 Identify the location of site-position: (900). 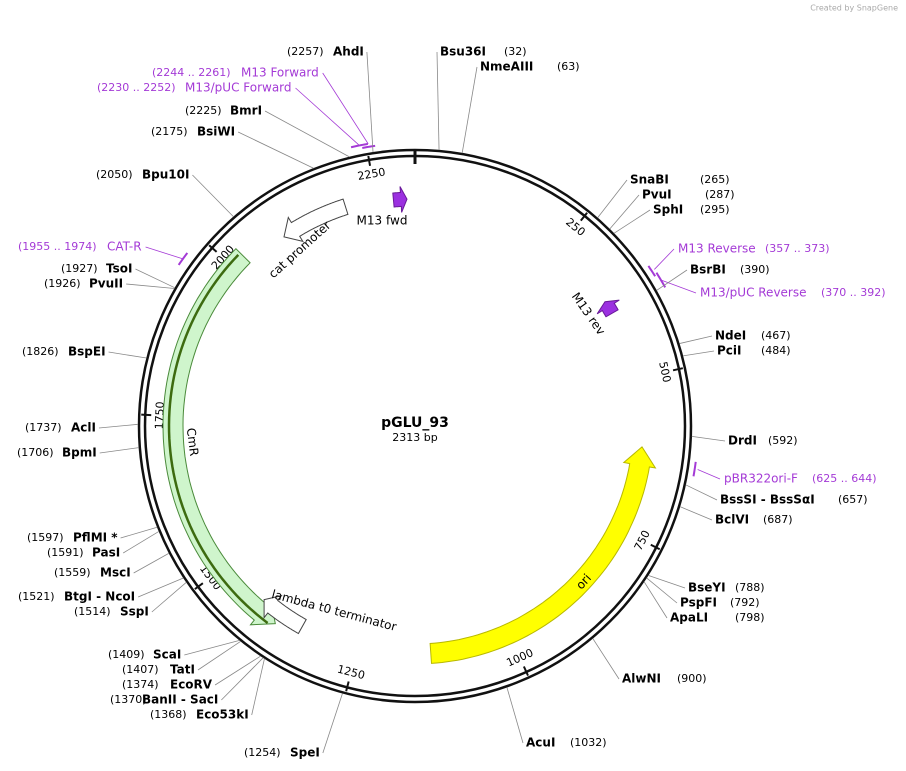
(692, 678).